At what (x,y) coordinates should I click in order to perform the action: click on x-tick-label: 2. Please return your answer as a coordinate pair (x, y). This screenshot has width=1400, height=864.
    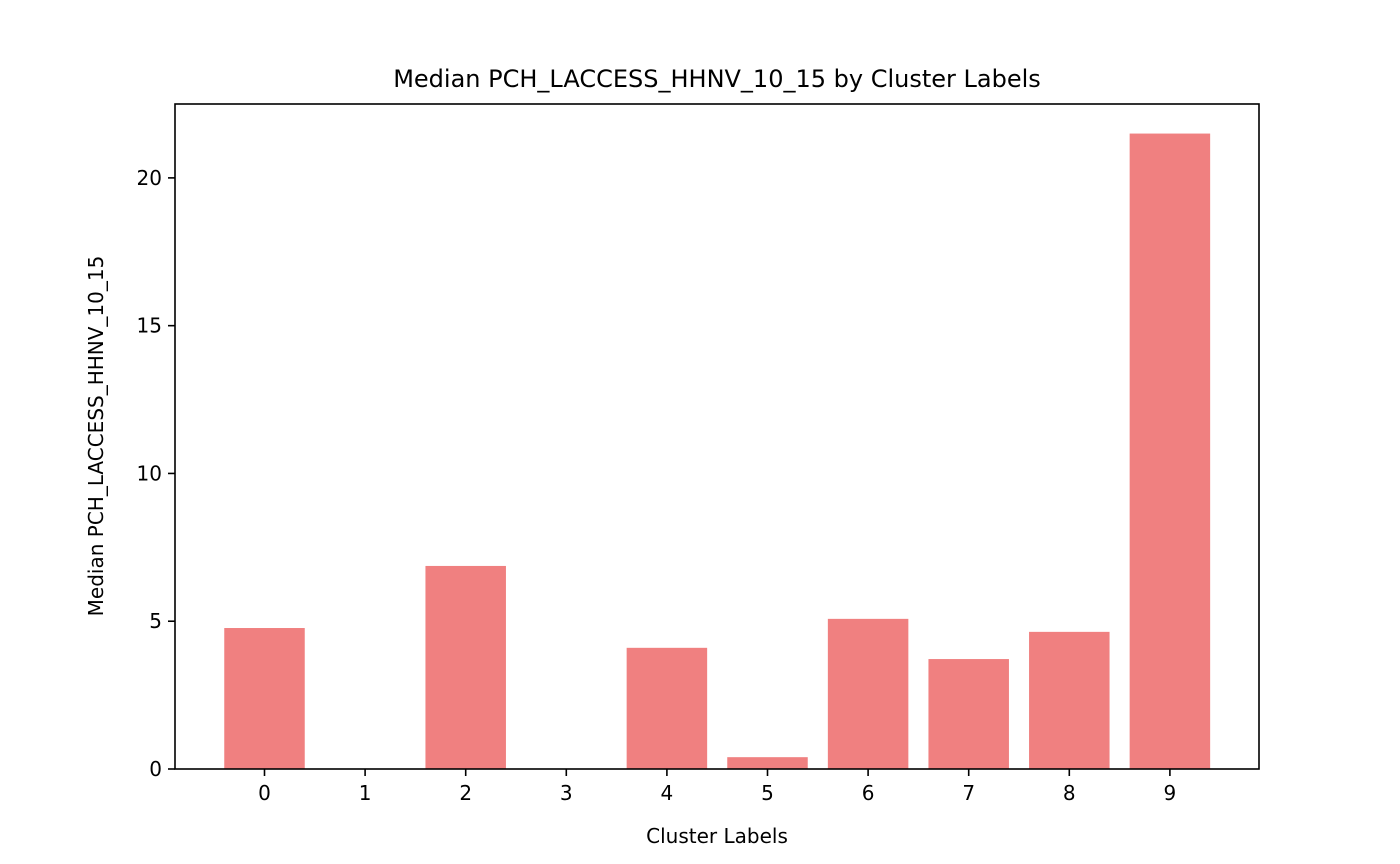
    Looking at the image, I should click on (465, 793).